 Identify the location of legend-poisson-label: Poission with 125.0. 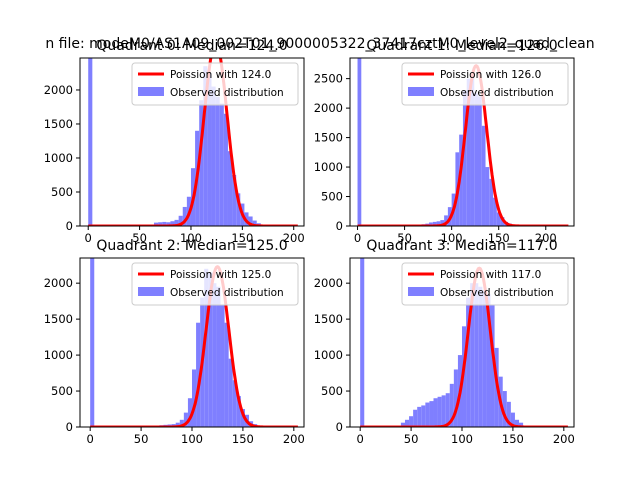
(220, 275).